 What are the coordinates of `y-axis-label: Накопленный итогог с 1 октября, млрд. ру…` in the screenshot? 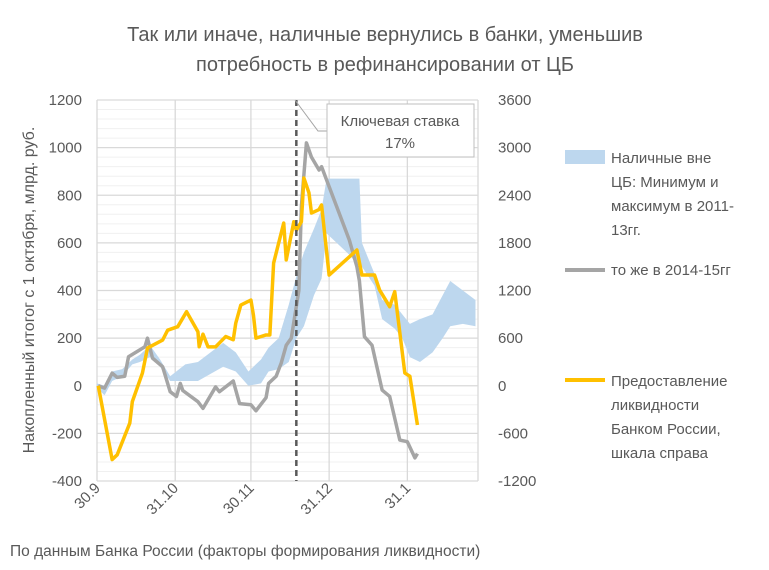 It's located at (29, 290).